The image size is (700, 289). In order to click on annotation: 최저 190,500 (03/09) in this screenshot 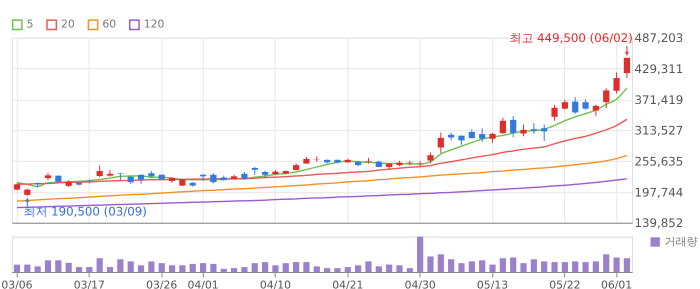, I will do `click(85, 211)`.